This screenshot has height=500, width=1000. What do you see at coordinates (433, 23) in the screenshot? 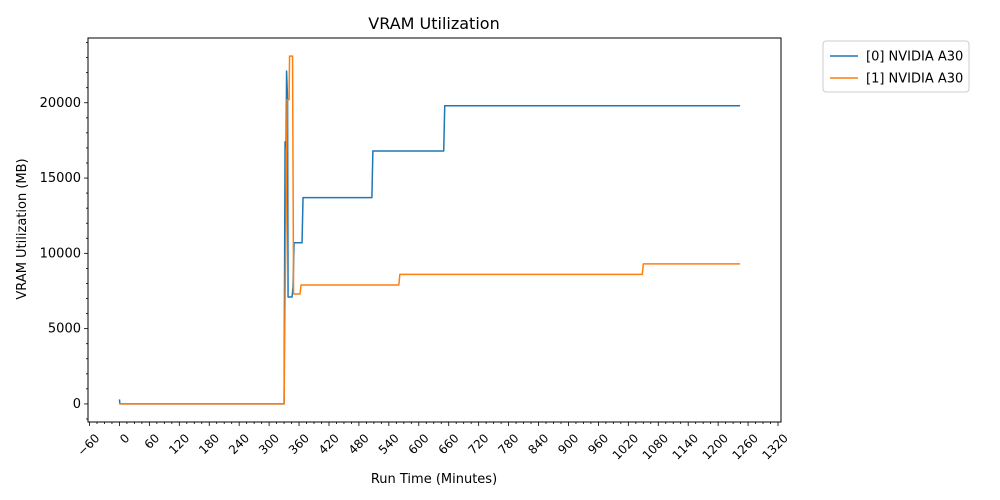
I see `chart-title: VRAM Utilization` at bounding box center [433, 23].